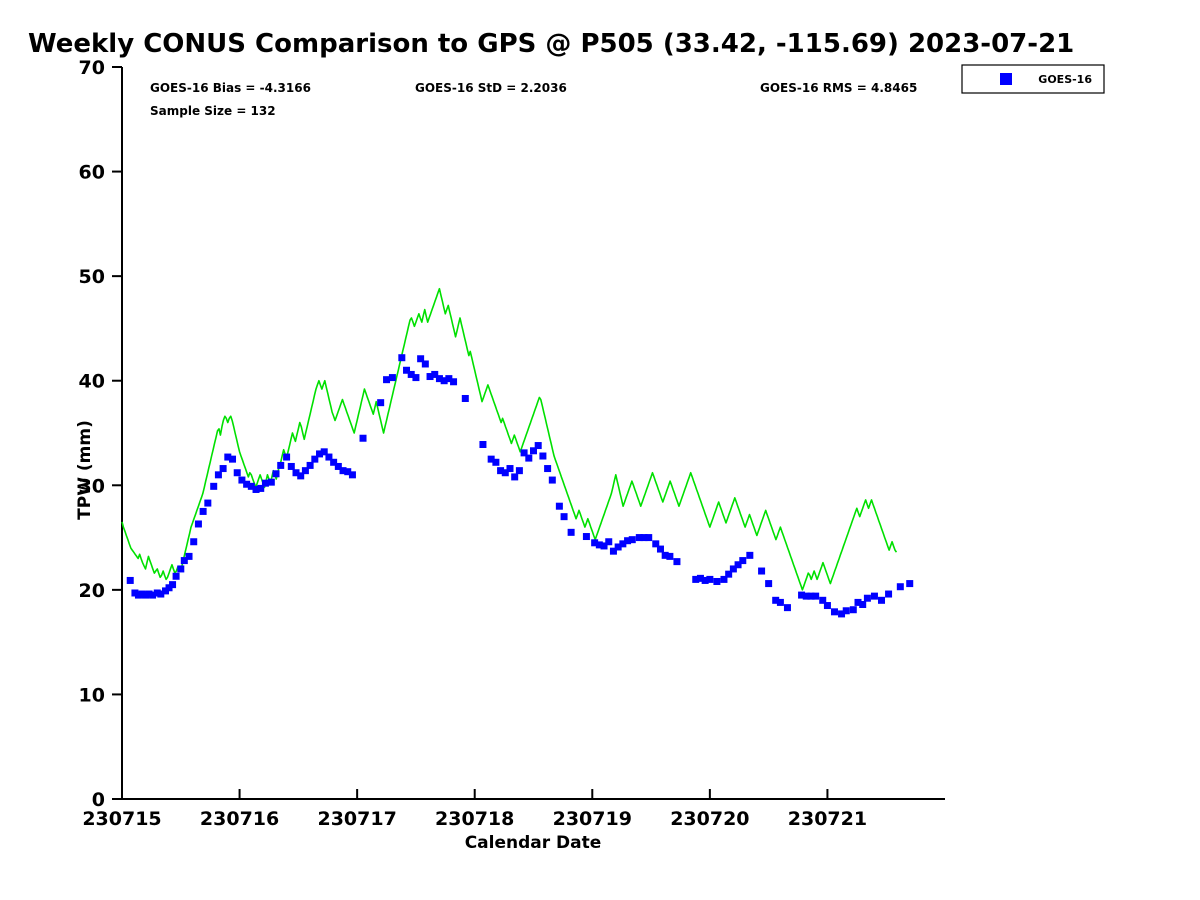 The width and height of the screenshot is (1200, 900). What do you see at coordinates (1006, 79) in the screenshot?
I see `legend-marker-goes16` at bounding box center [1006, 79].